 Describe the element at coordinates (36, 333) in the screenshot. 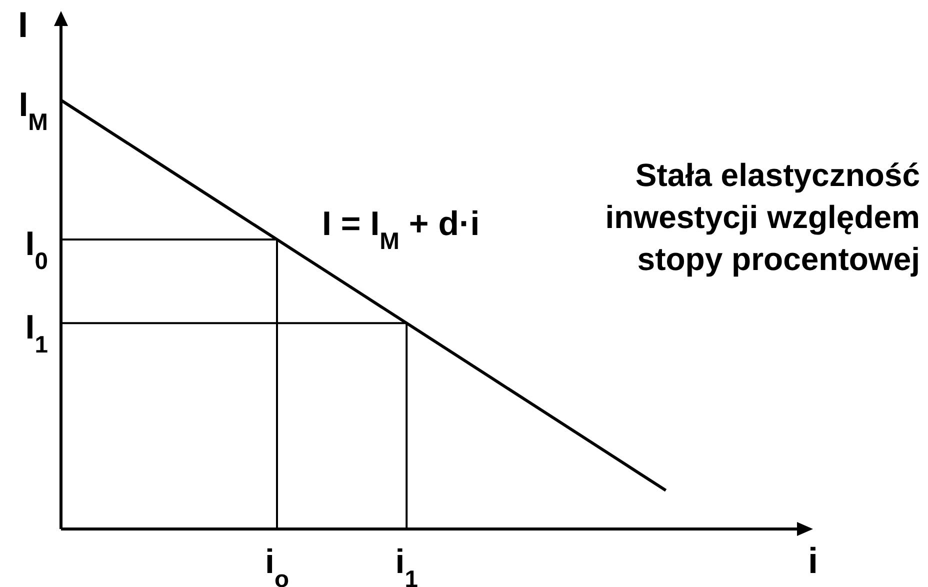

I see `ref-line-label: I$_{1}$` at that location.